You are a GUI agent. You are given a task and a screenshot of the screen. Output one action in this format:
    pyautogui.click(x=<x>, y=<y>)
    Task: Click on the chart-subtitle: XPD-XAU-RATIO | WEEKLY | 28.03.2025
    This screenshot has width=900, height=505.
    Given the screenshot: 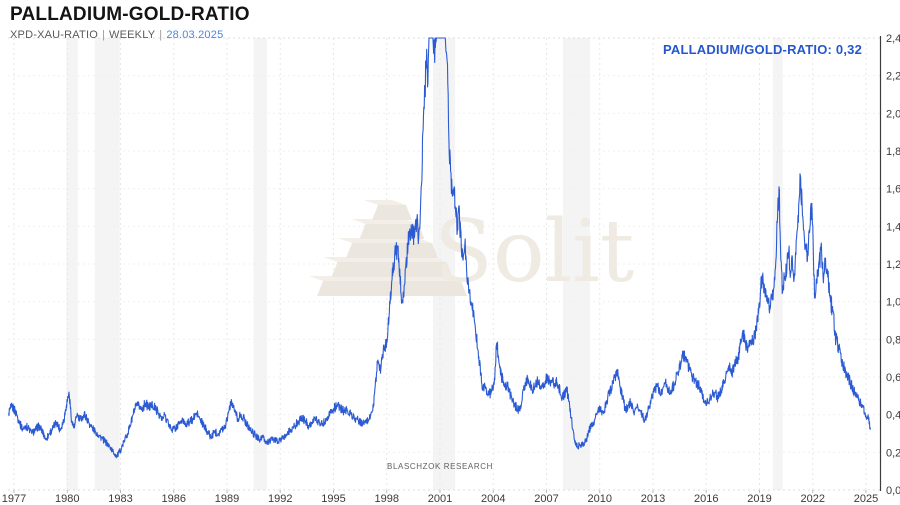 What is the action you would take?
    pyautogui.click(x=130, y=35)
    